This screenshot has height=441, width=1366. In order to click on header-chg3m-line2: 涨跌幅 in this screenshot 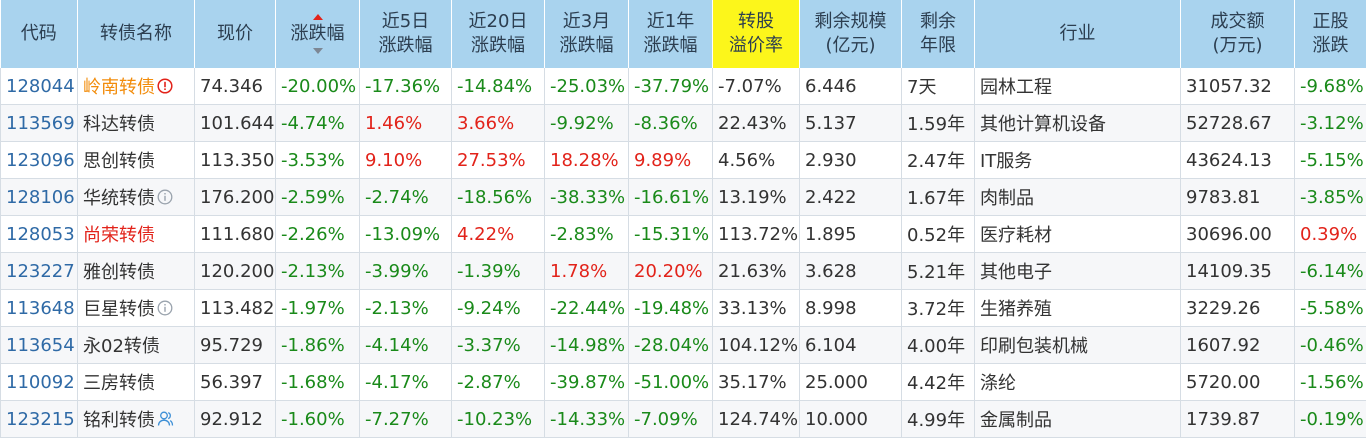, I will do `click(586, 45)`.